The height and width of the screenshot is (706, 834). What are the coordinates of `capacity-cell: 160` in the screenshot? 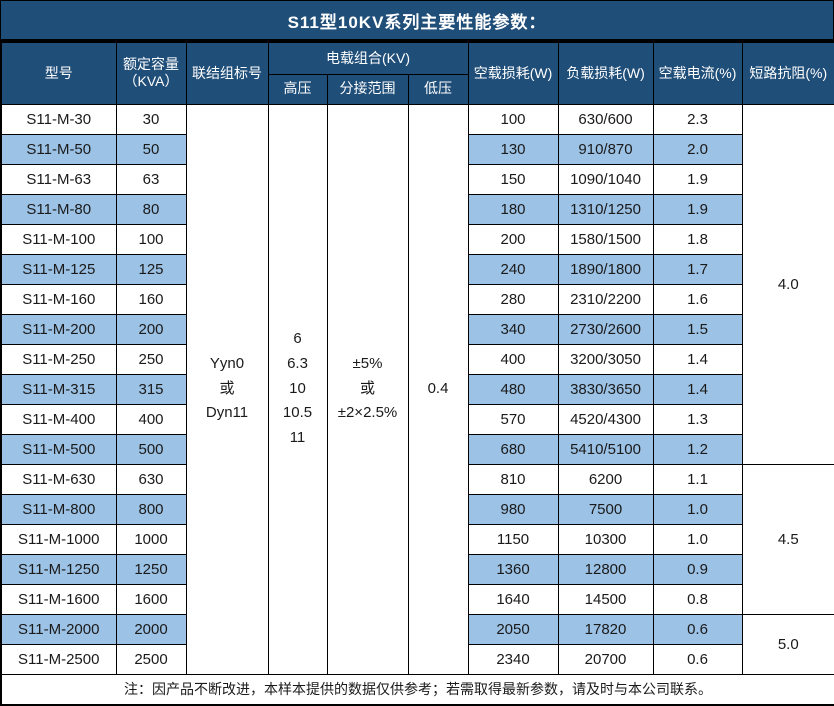 It's located at (151, 299).